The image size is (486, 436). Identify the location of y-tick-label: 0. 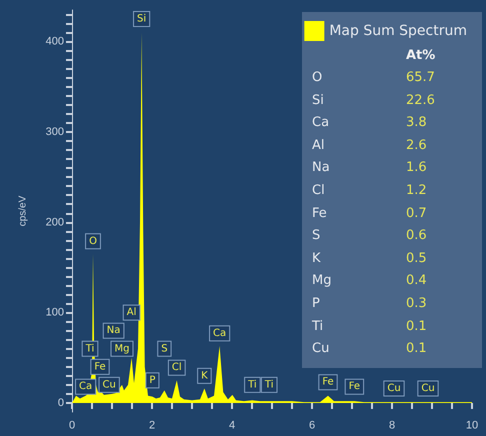
(61, 402).